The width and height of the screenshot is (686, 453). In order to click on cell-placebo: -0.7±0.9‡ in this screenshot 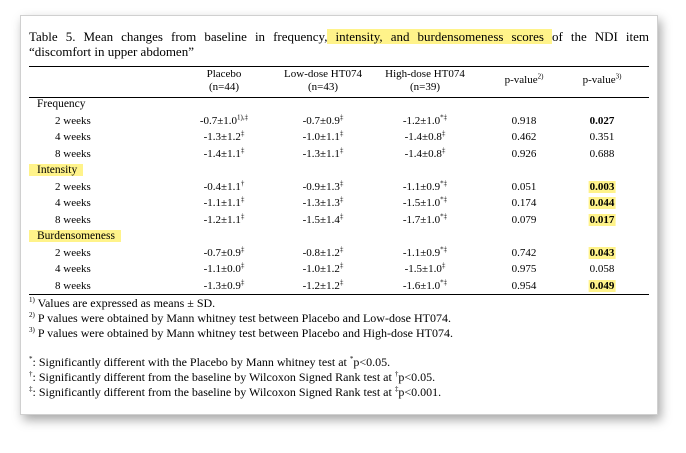, I will do `click(224, 252)`.